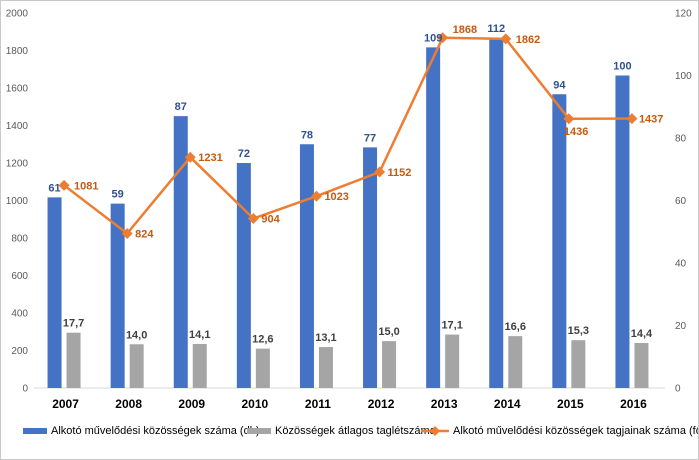 The width and height of the screenshot is (699, 460). Describe the element at coordinates (17, 126) in the screenshot. I see `y-left-tick-label: 1400` at that location.